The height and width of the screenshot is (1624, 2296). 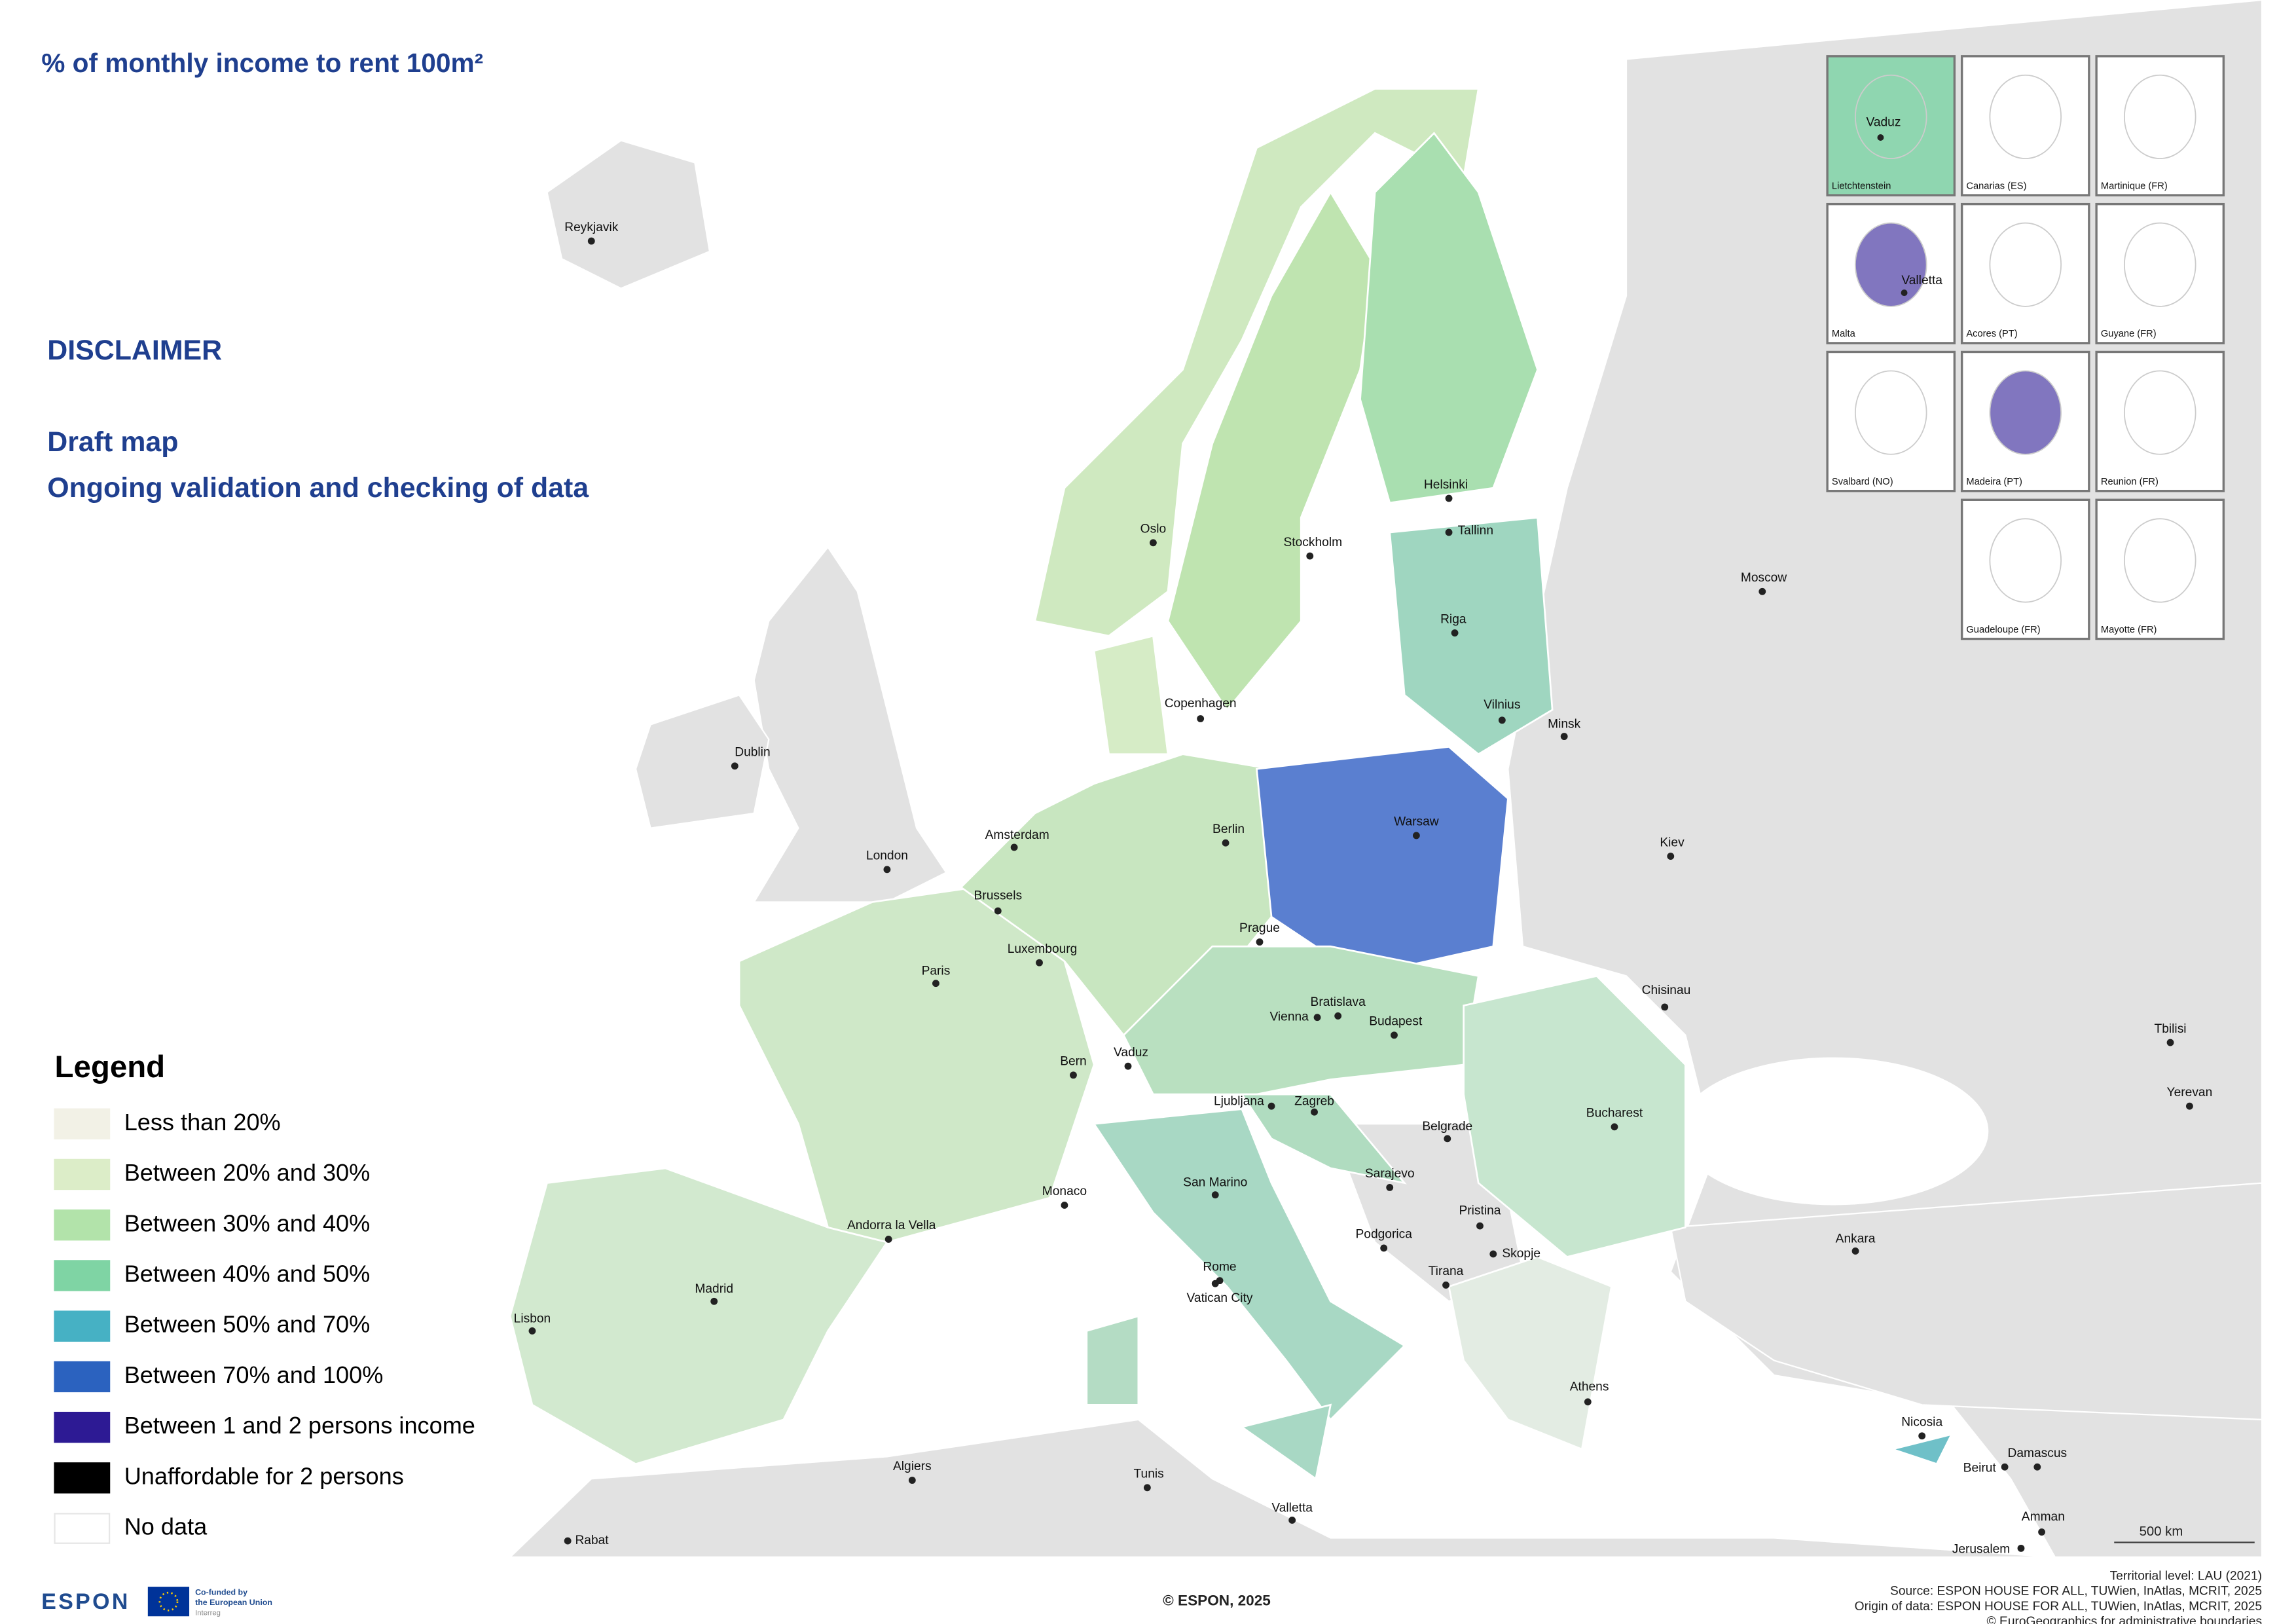 I want to click on legend-title: Legend, so click(x=110, y=1067).